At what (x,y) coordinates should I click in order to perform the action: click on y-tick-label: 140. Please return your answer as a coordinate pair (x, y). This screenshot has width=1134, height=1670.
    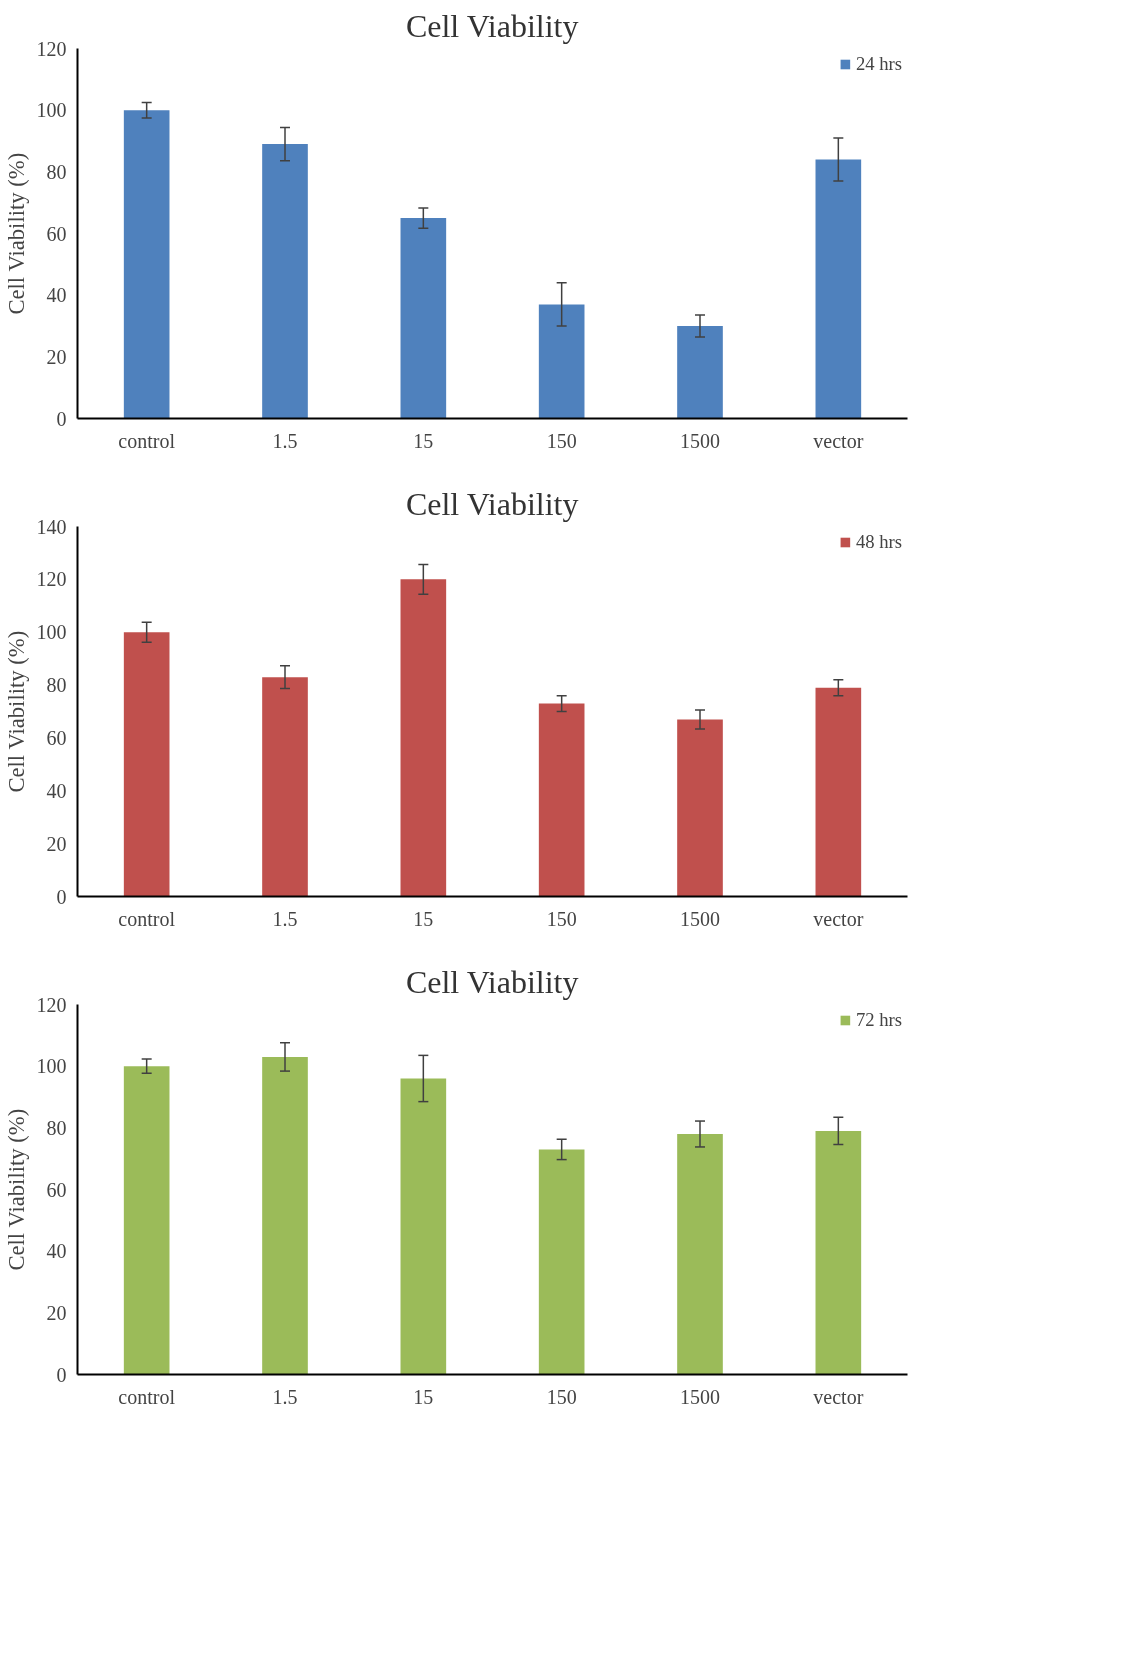
    Looking at the image, I should click on (51, 526).